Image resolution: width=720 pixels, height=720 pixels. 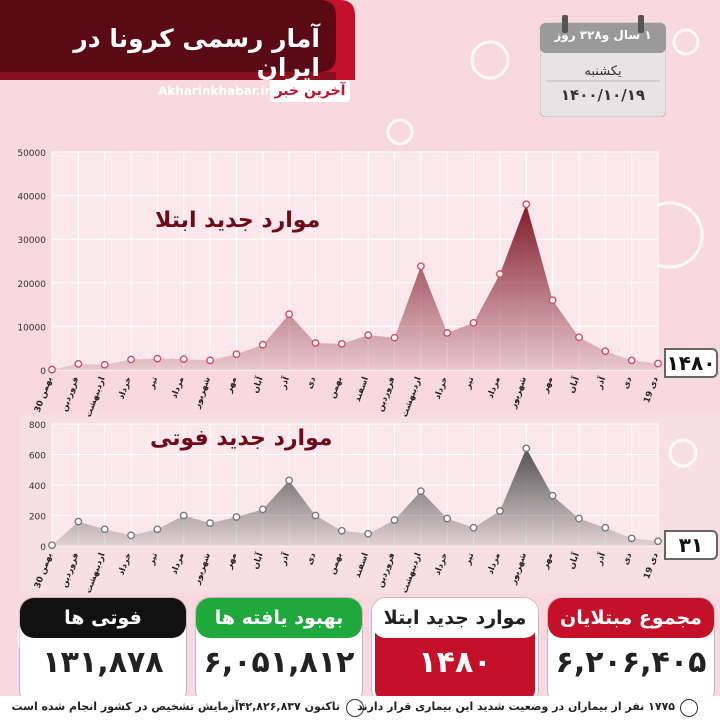 I want to click on page-title: آمار رسمی کرونا در ایران, so click(x=196, y=53).